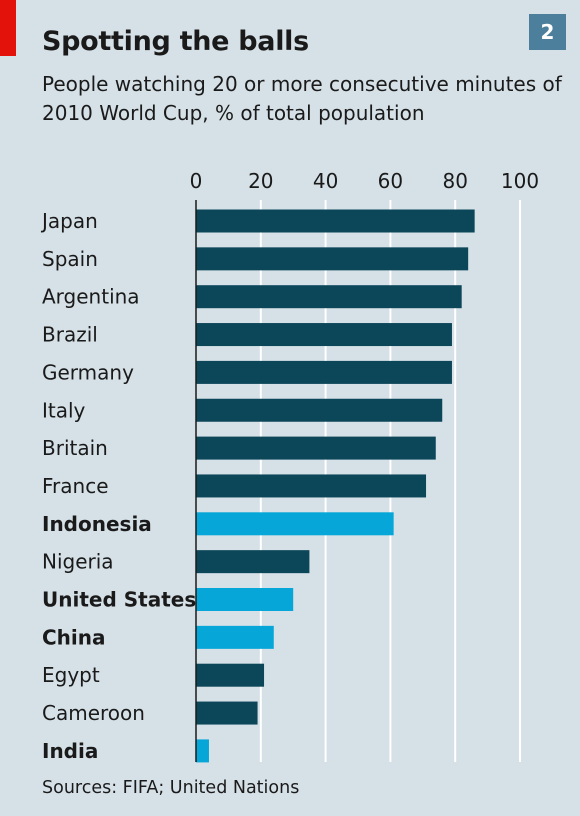  Describe the element at coordinates (202, 751) in the screenshot. I see `bar-india` at that location.